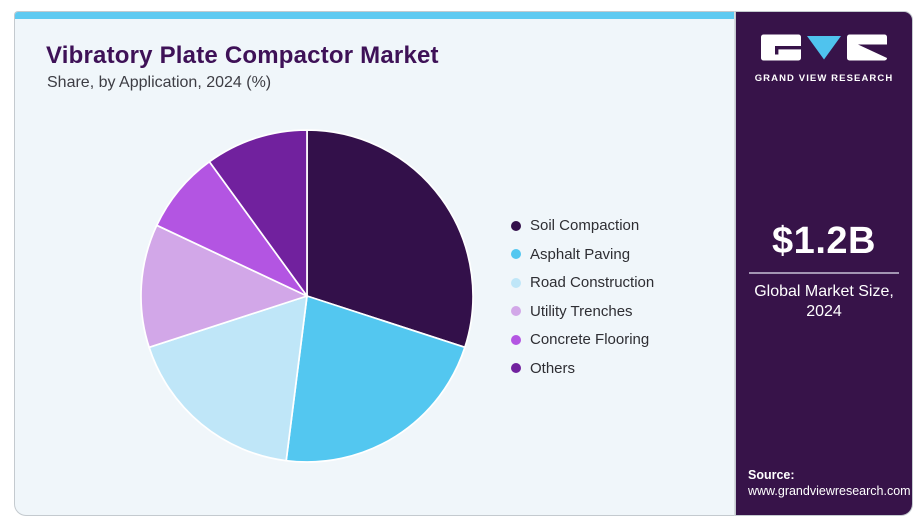  What do you see at coordinates (824, 47) in the screenshot?
I see `gvr-logo-icon` at bounding box center [824, 47].